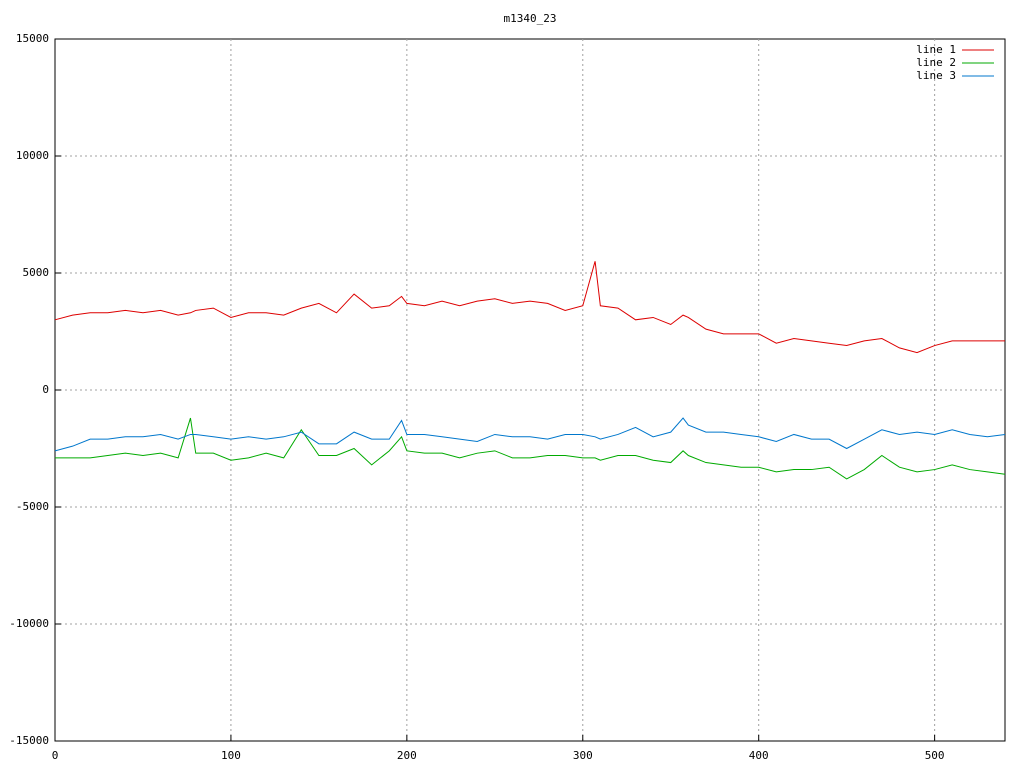  What do you see at coordinates (29, 623) in the screenshot?
I see `y-tick-label: -10000` at bounding box center [29, 623].